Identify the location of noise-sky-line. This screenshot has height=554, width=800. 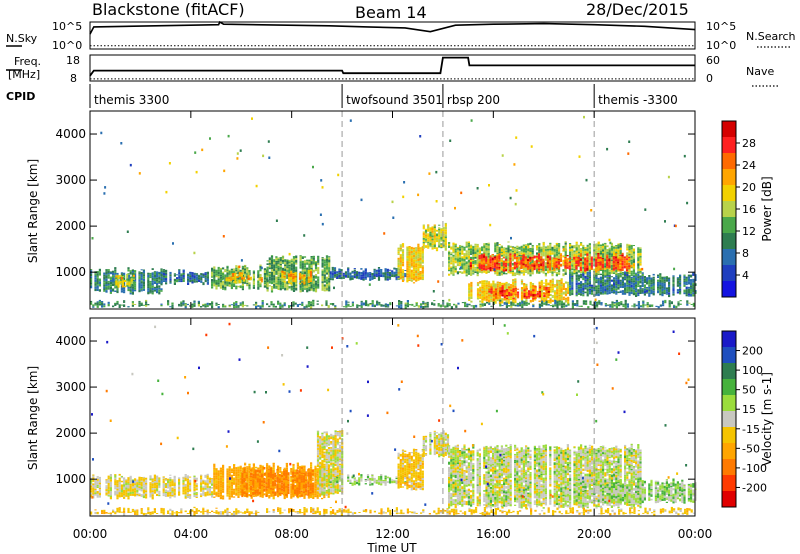
(392, 27).